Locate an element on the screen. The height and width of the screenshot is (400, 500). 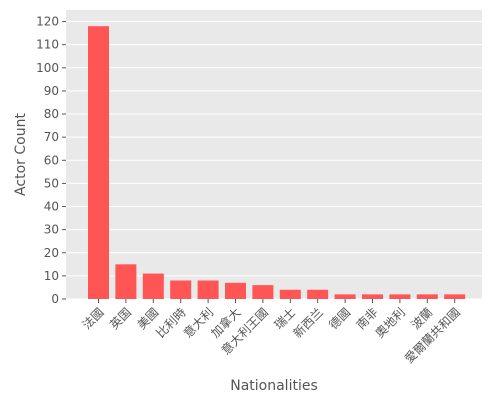
y-tick-label: 10 is located at coordinates (51, 276).